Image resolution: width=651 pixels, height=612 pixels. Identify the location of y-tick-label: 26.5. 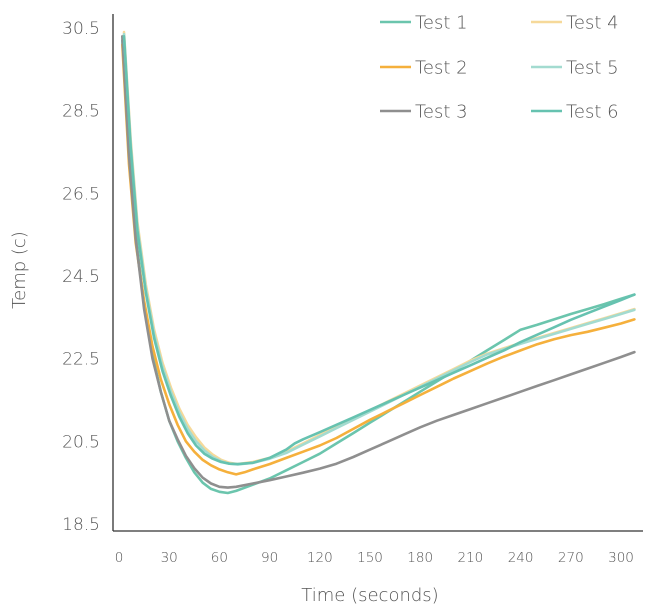
(81, 194).